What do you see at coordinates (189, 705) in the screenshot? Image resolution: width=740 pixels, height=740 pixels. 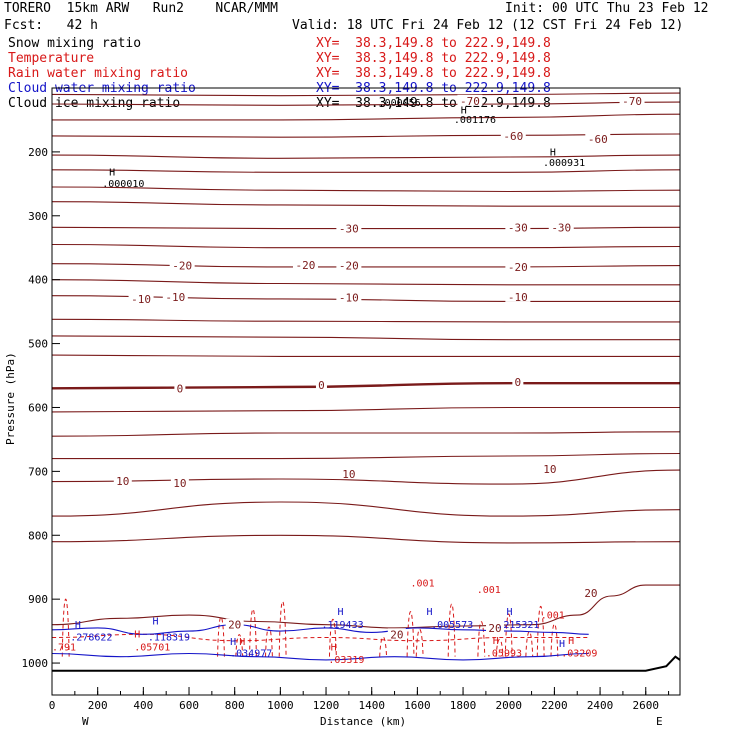 I see `x-tick-label: 600` at bounding box center [189, 705].